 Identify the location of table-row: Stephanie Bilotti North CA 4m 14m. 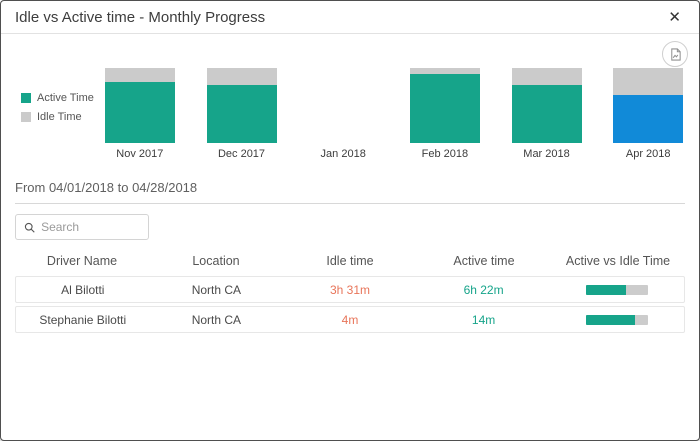
(350, 319).